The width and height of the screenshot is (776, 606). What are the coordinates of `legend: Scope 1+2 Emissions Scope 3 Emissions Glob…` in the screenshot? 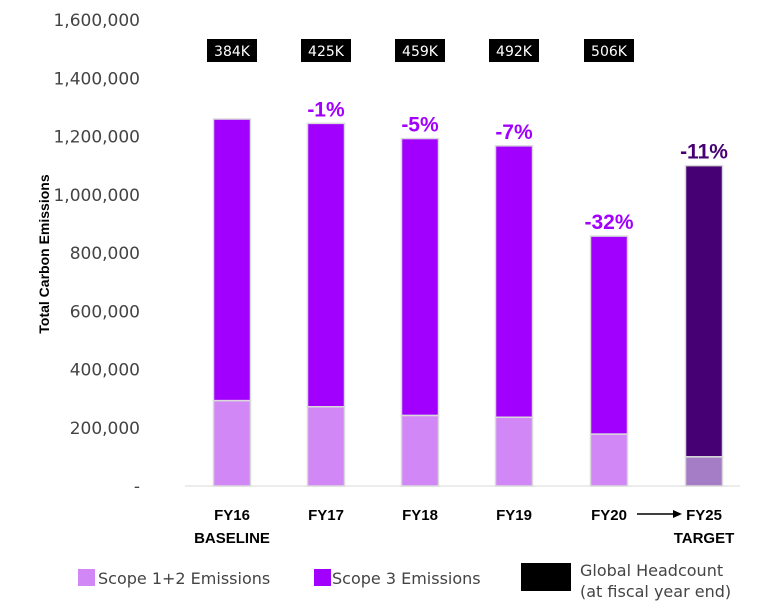 It's located at (404, 581).